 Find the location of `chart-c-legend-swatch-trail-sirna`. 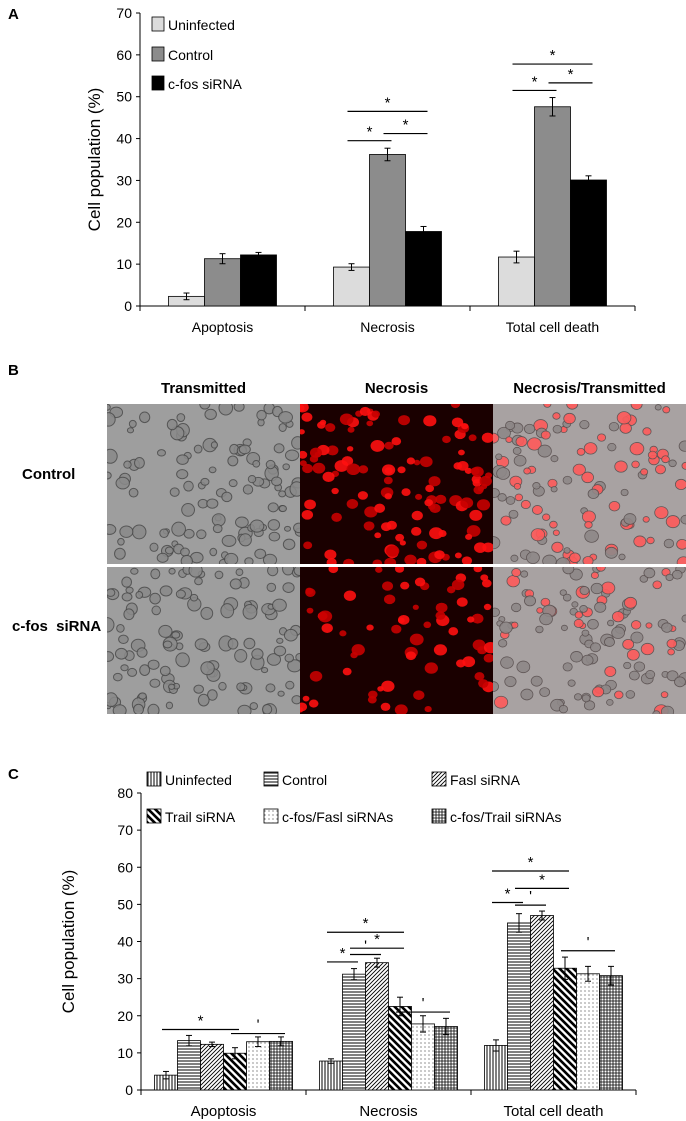

chart-c-legend-swatch-trail-sirna is located at coordinates (154, 816).